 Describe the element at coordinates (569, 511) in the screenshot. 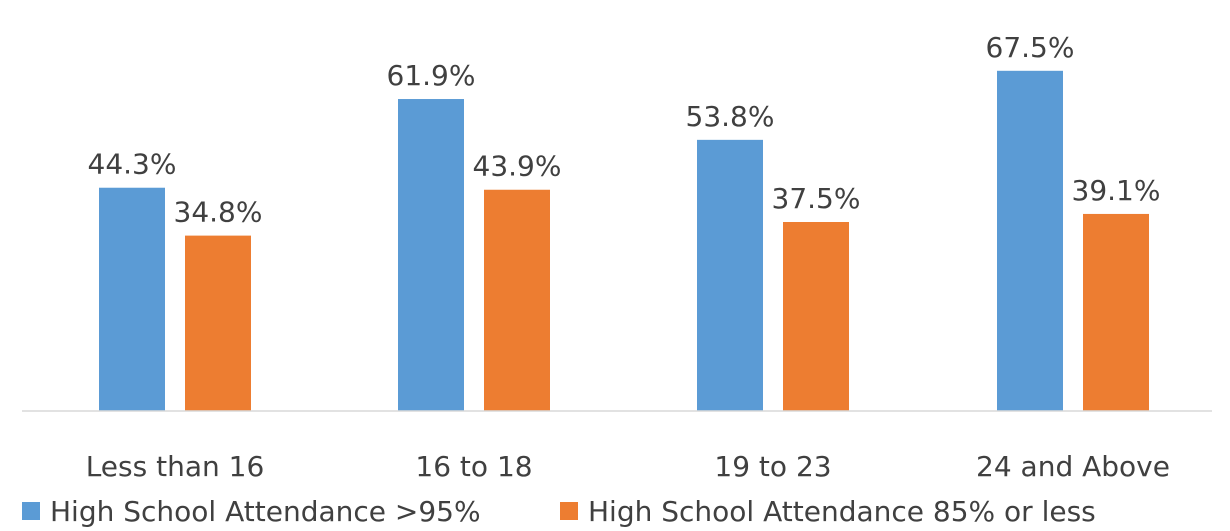

I see `legend-swatch-attendance-85-or-less` at that location.